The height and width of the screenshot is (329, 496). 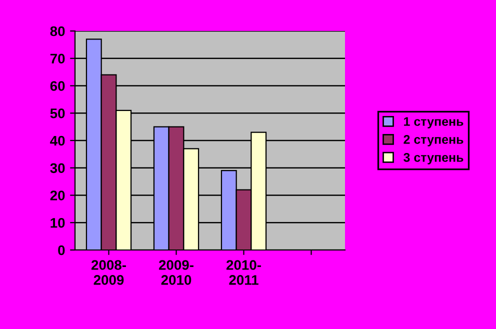 What do you see at coordinates (57, 223) in the screenshot?
I see `y-tick-label: 10` at bounding box center [57, 223].